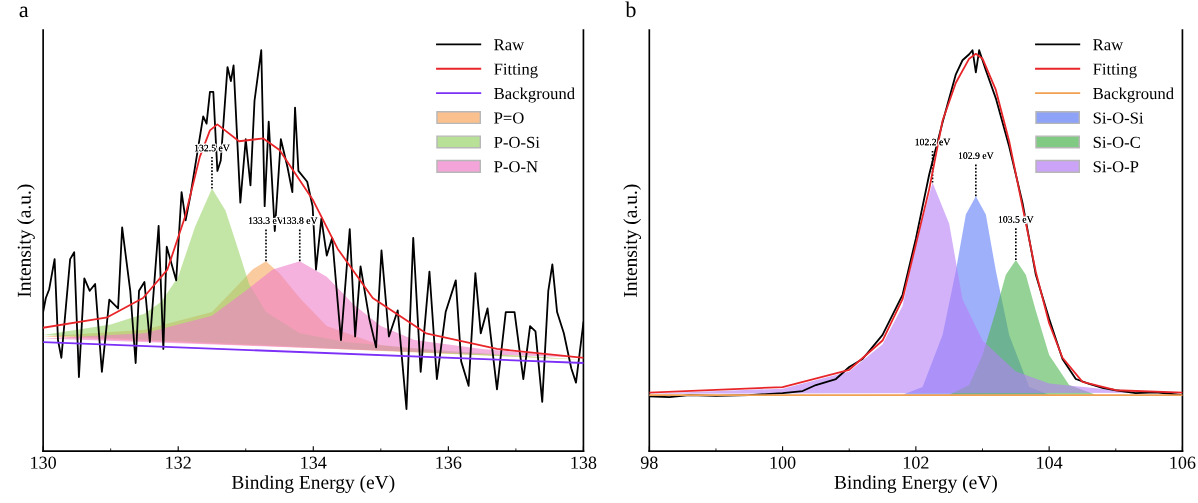  I want to click on legend-label: P-O-N, so click(516, 167).